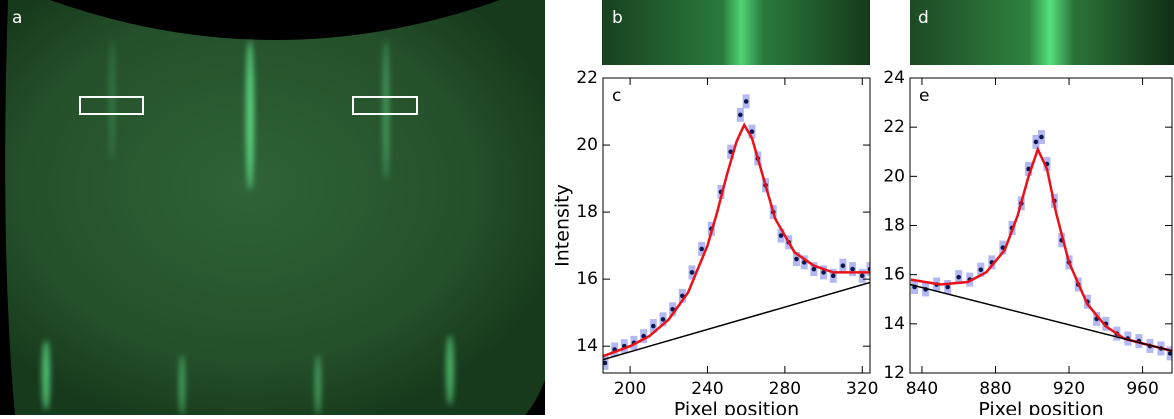 This screenshot has height=419, width=1174. Describe the element at coordinates (924, 96) in the screenshot. I see `panel-label: e` at that location.